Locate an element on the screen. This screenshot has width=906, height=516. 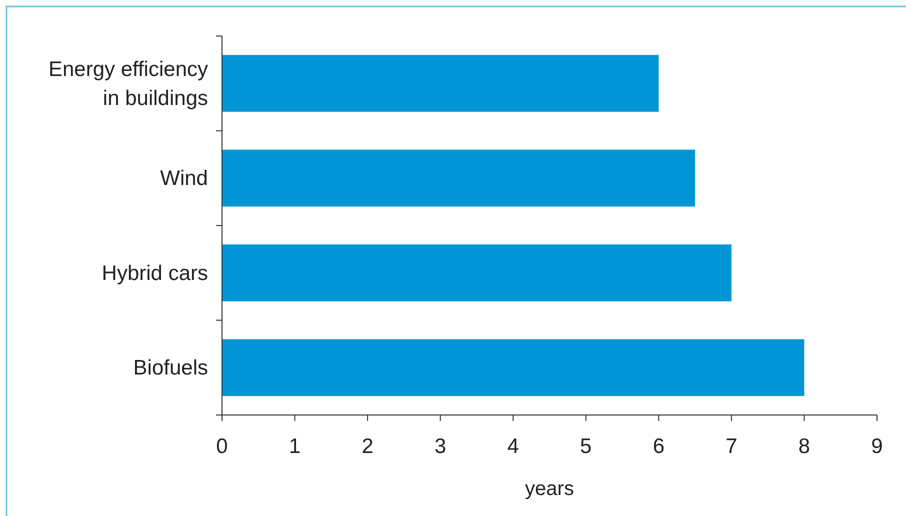
x-tick-label: 6 is located at coordinates (658, 446).